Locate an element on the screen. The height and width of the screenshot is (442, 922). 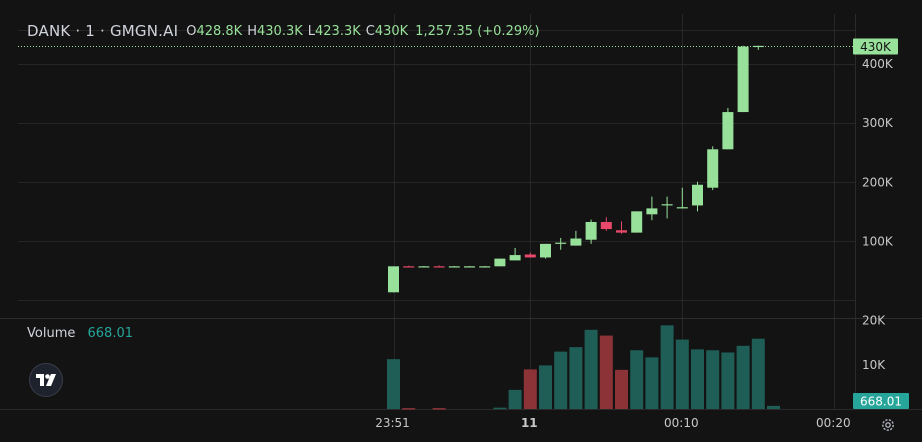
volume-bars is located at coordinates (583, 367).